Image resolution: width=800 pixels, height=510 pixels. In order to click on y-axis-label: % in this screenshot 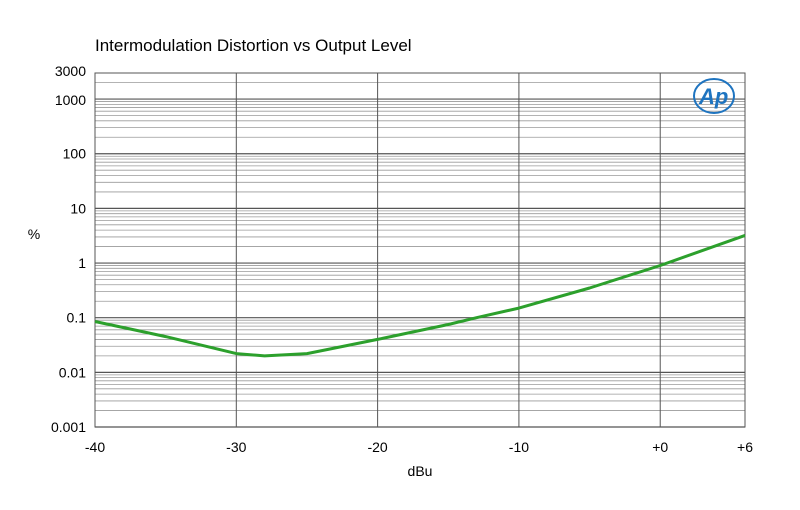, I will do `click(34, 234)`.